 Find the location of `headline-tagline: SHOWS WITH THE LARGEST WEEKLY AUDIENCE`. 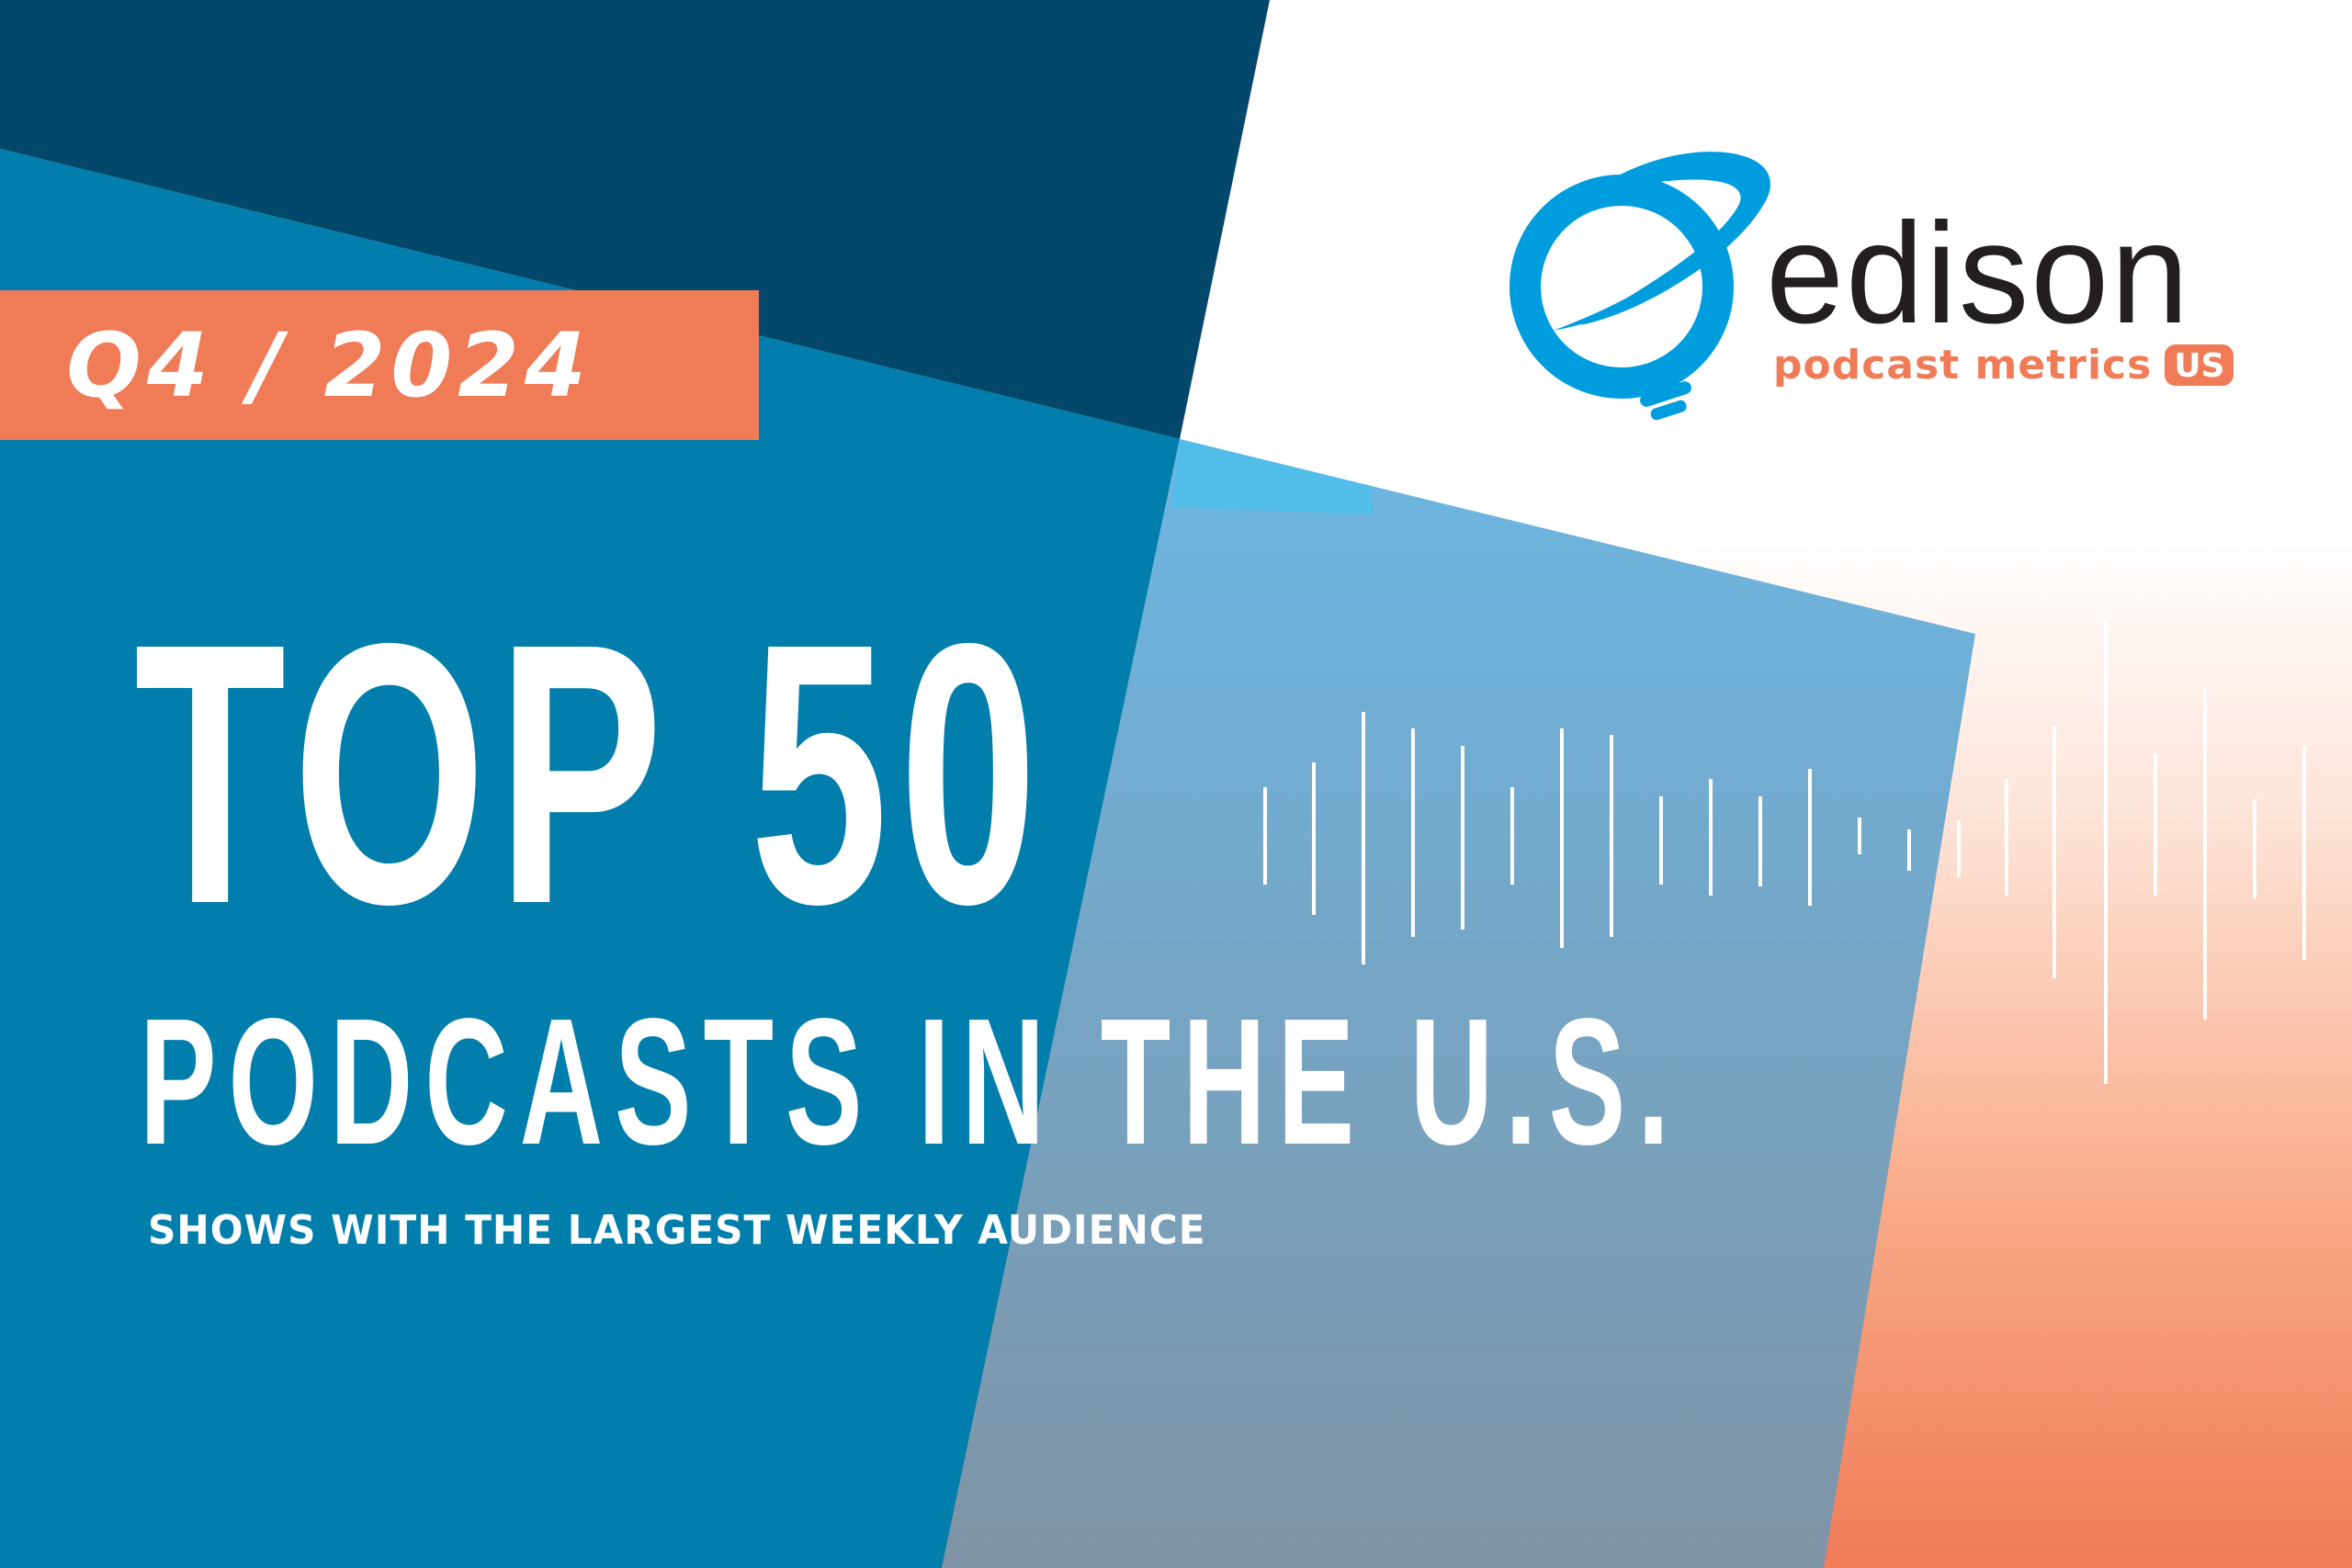

headline-tagline: SHOWS WITH THE LARGEST WEEKLY AUDIENCE is located at coordinates (677, 1231).